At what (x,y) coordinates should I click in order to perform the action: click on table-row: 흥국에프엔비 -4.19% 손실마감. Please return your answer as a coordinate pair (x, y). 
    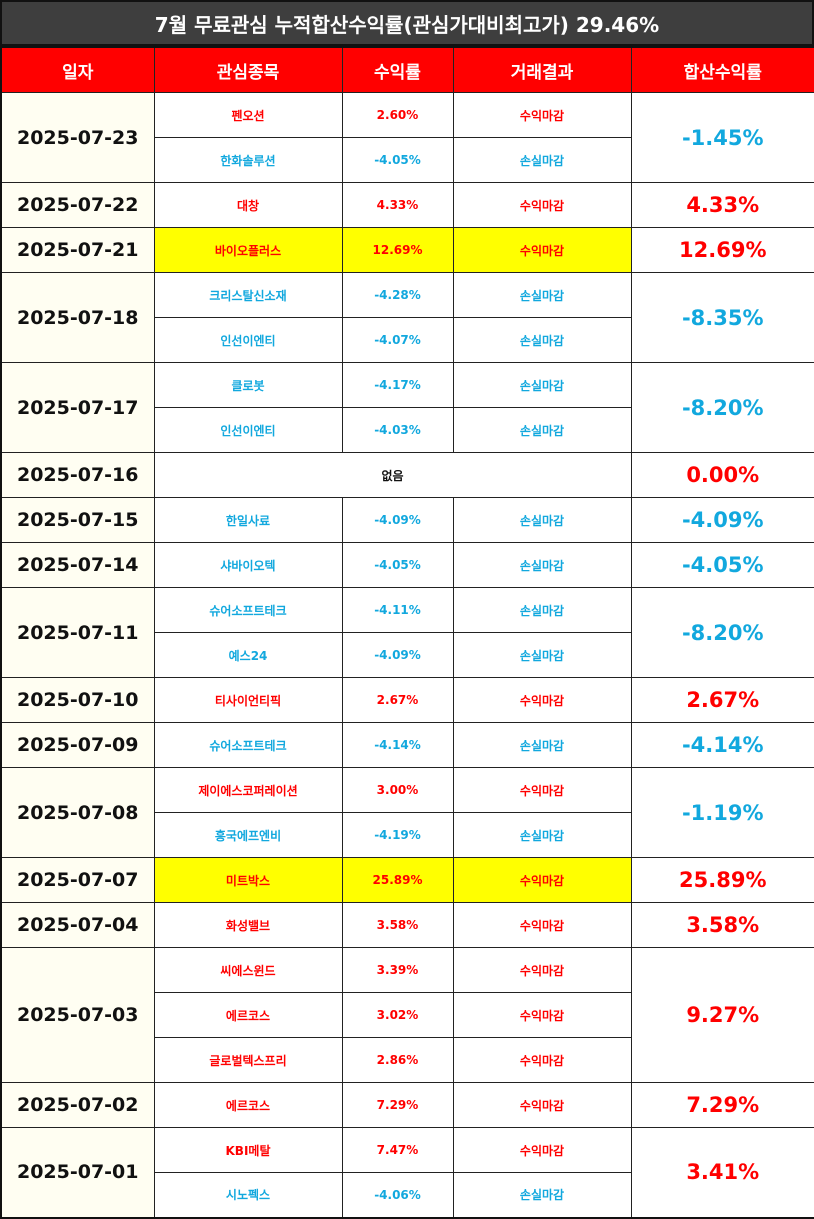
    Looking at the image, I should click on (407, 835).